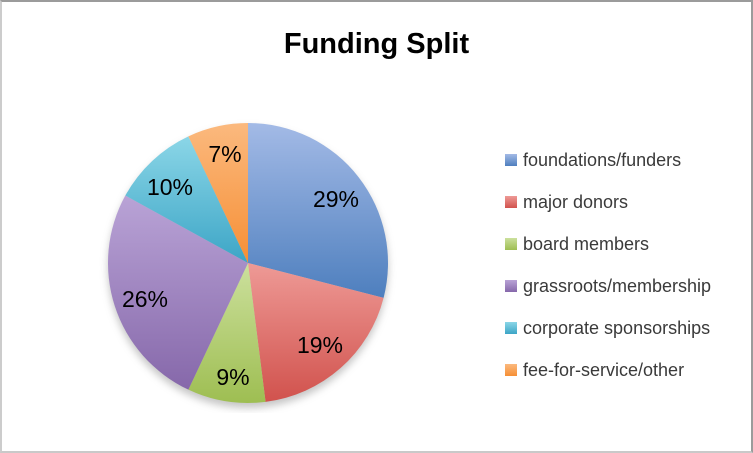 The image size is (753, 453). I want to click on legend-item-fee-for-service-other: fee-for-service/other, so click(608, 370).